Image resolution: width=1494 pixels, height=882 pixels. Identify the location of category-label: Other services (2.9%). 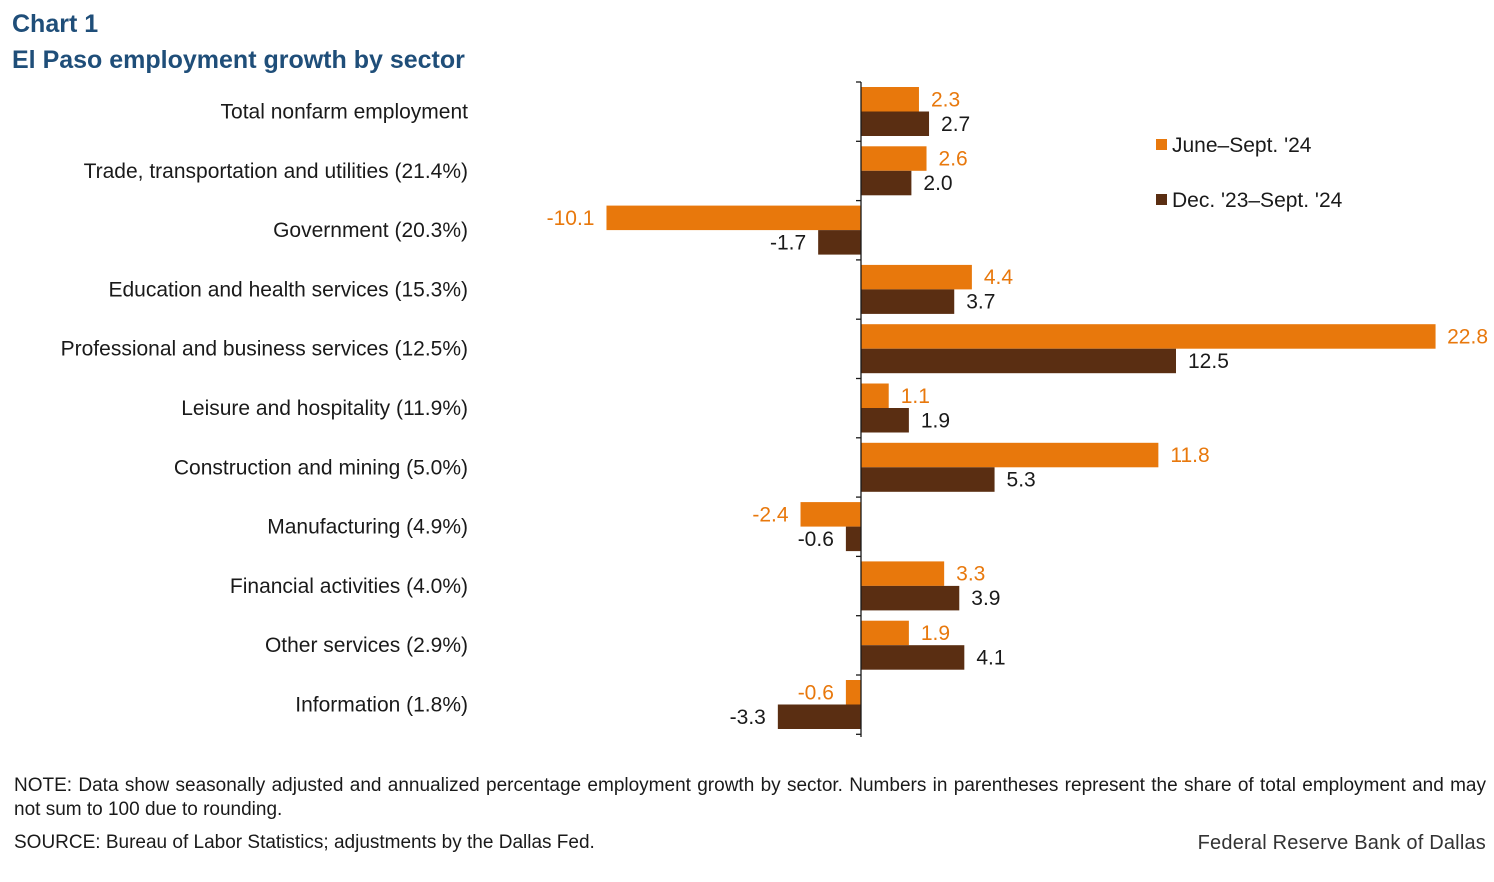
(366, 645).